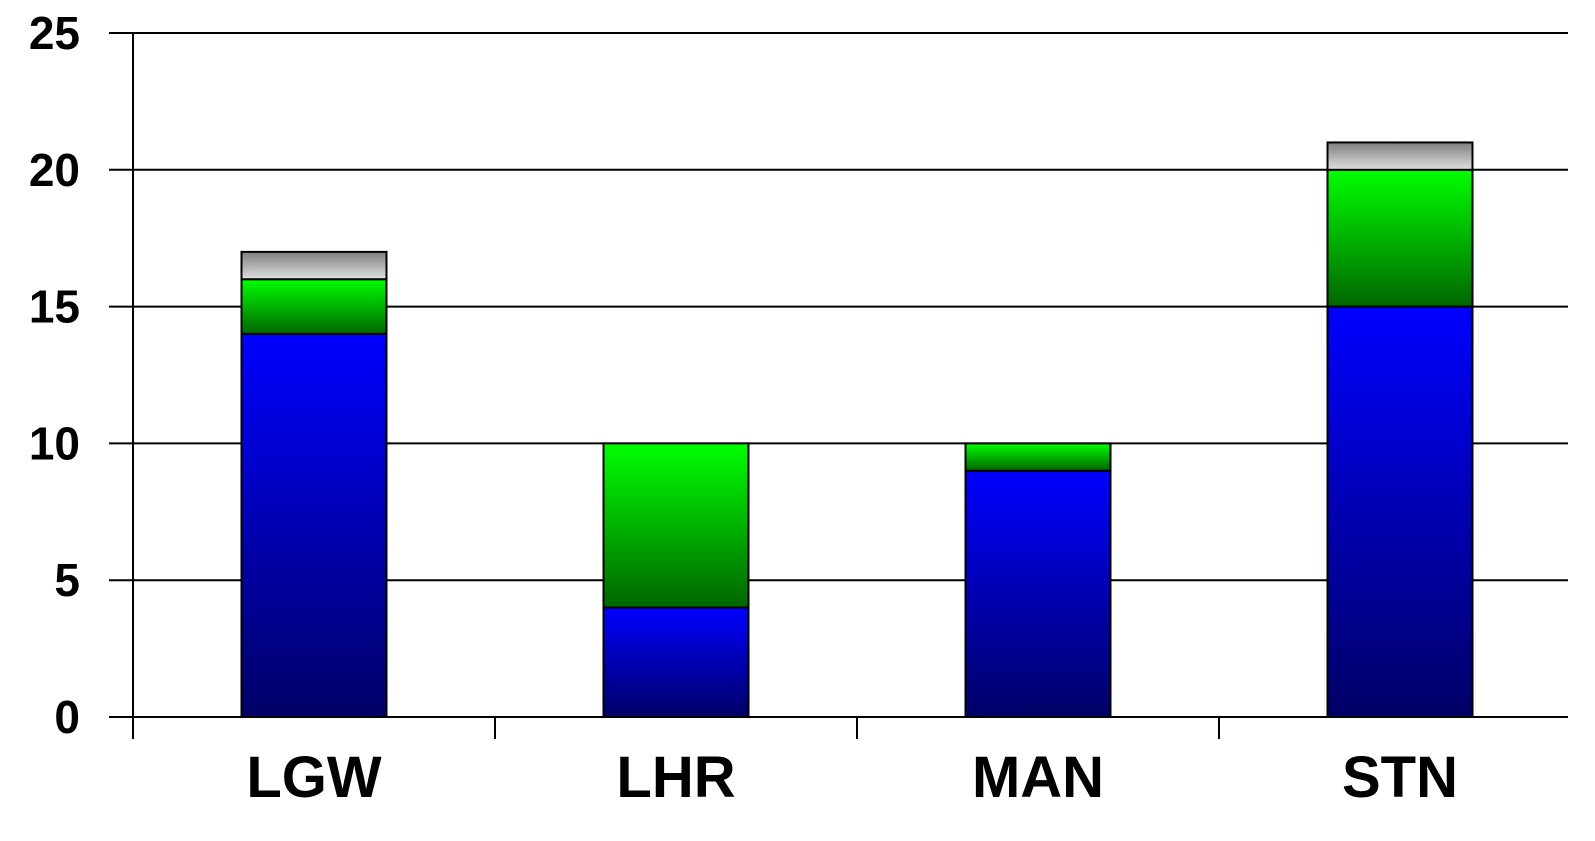 The image size is (1595, 841). I want to click on y-tick-label: 20, so click(54, 170).